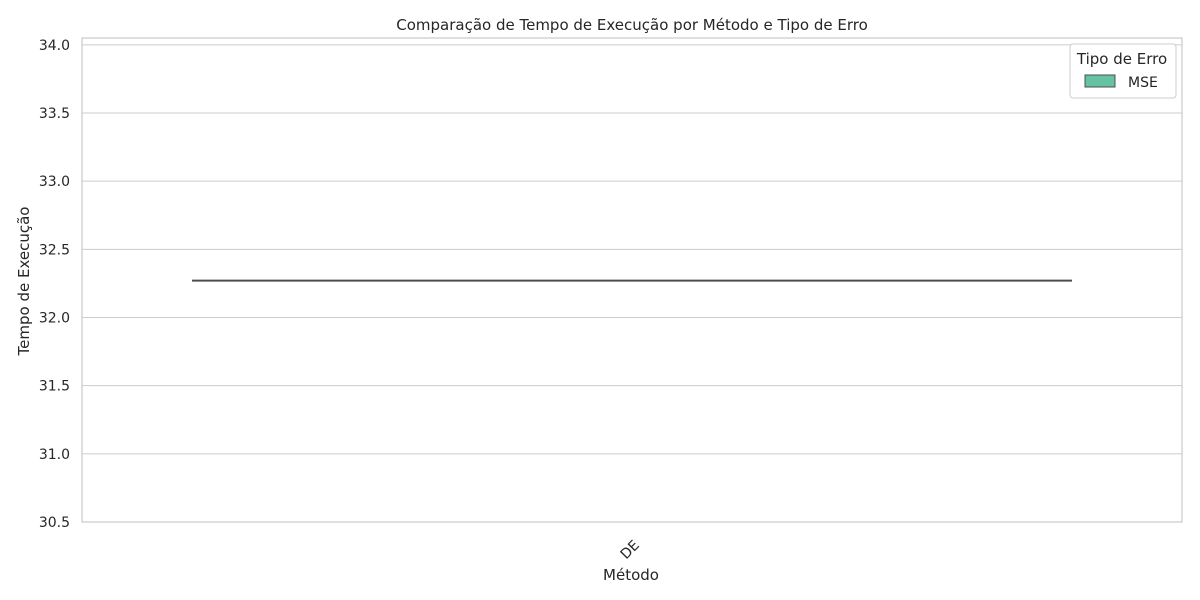 This screenshot has height=600, width=1200. Describe the element at coordinates (1123, 71) in the screenshot. I see `legend: Tipo de Erro MSE` at that location.